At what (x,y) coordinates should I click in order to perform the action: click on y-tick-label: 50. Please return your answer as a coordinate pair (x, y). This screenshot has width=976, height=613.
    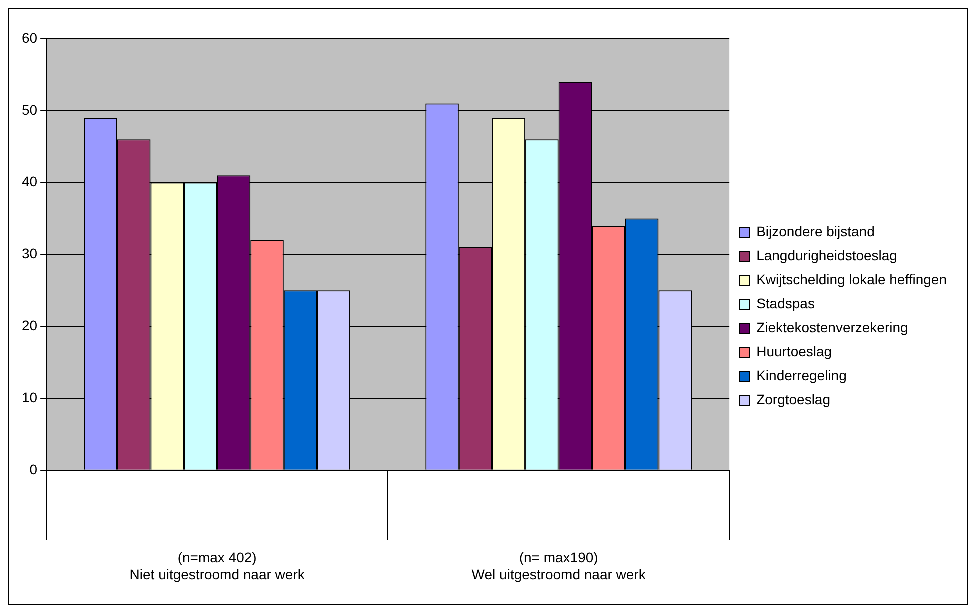
    Looking at the image, I should click on (30, 110).